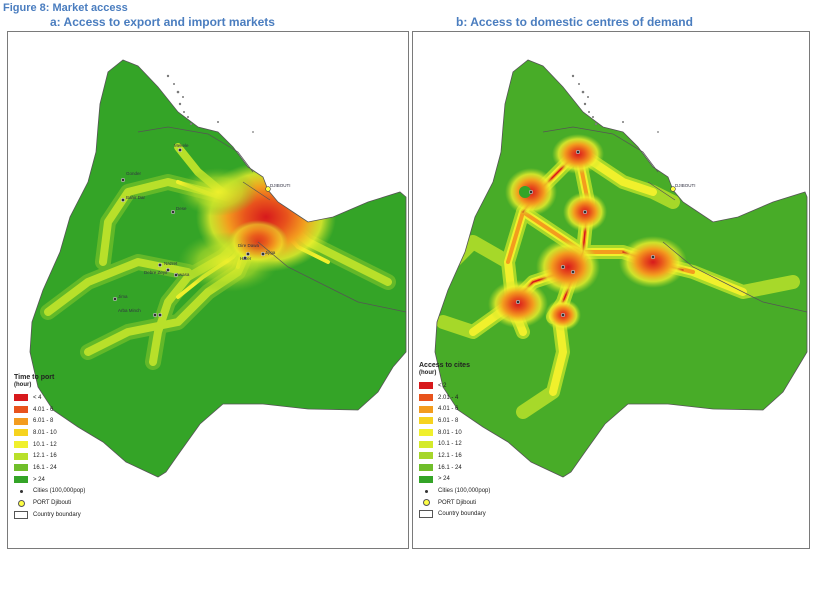 This screenshot has height=600, width=820. What do you see at coordinates (37, 397) in the screenshot?
I see `legend-class-label: < 4` at bounding box center [37, 397].